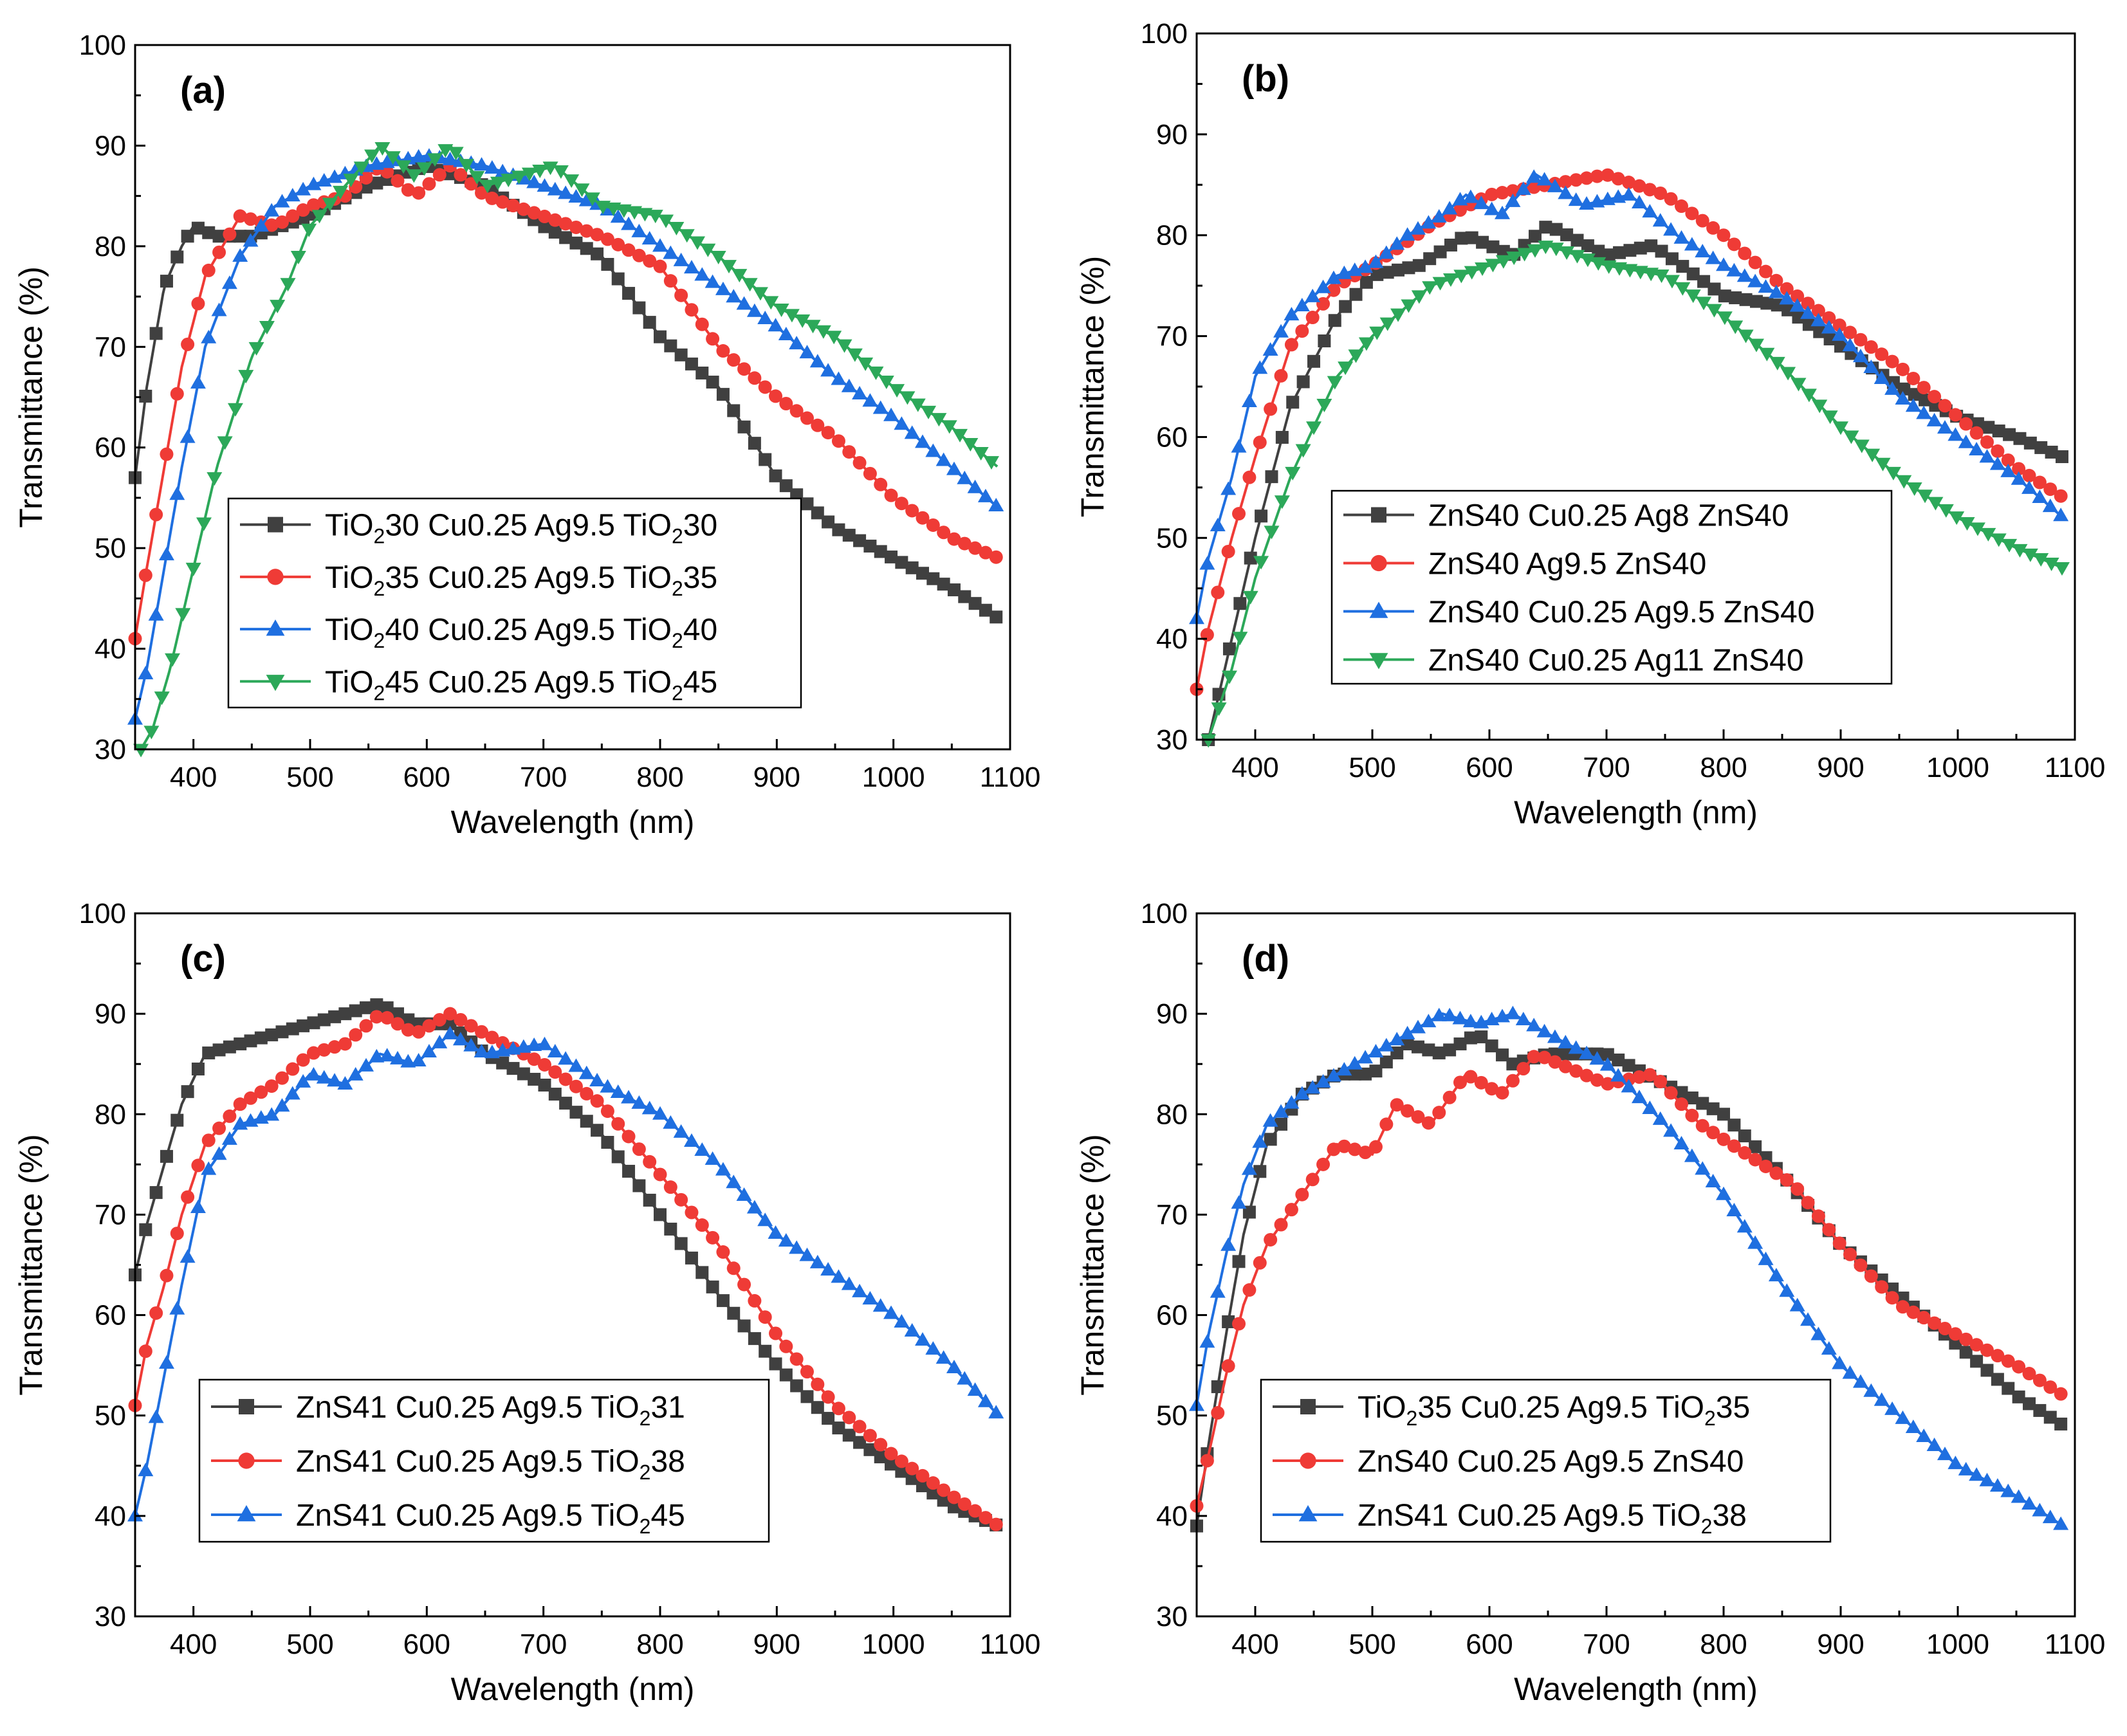  What do you see at coordinates (1566, 516) in the screenshot?
I see `legend-item: ZnS40 Cu0.25 Ag8 ZnS40` at bounding box center [1566, 516].